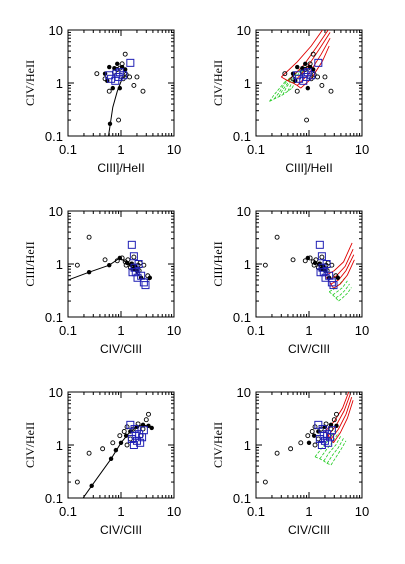 The image size is (405, 564). Describe the element at coordinates (118, 104) in the screenshot. I see `trend-line` at that location.